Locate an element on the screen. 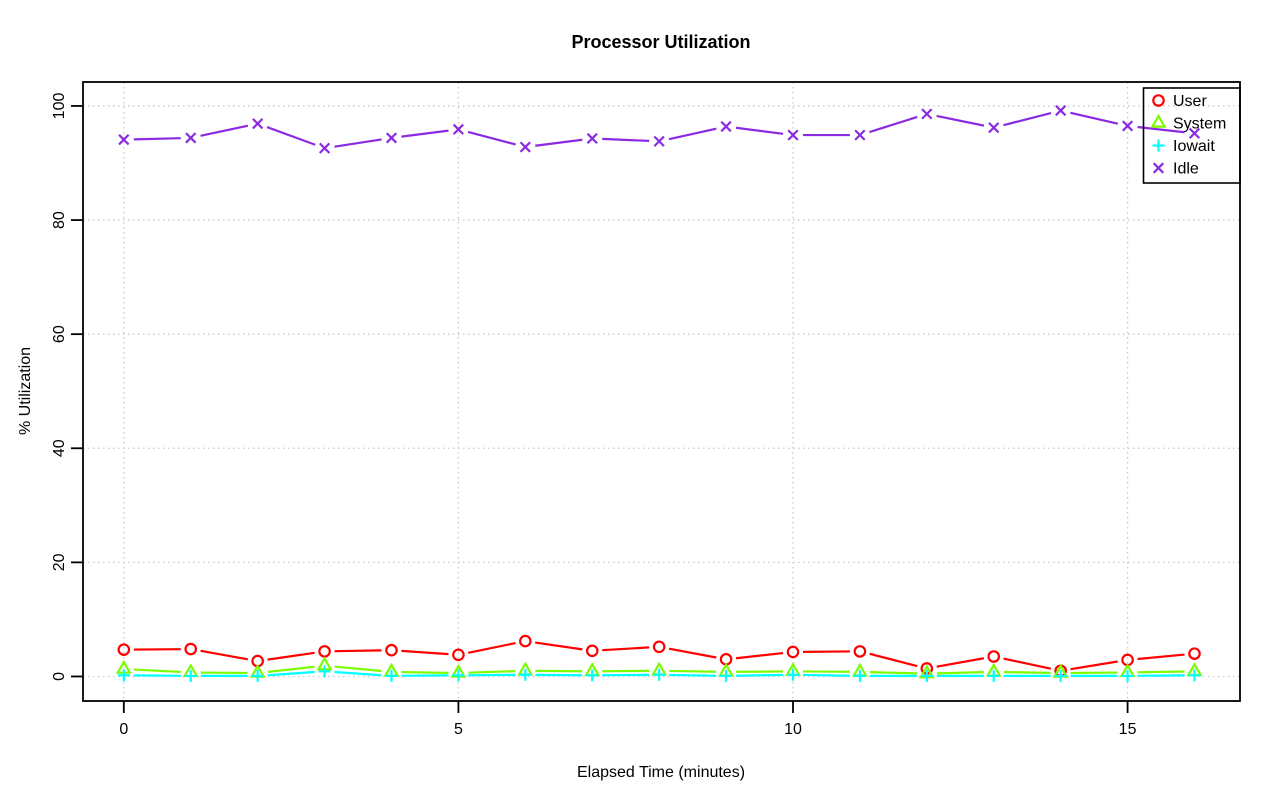  y-axis-label: % Utilization is located at coordinates (25, 391).